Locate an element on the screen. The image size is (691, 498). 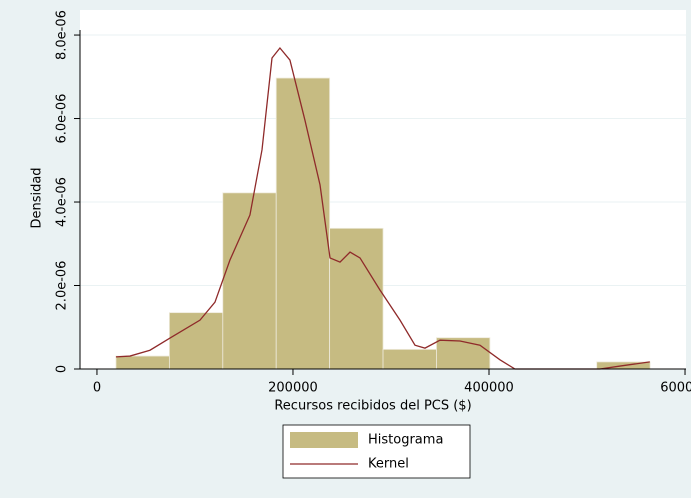
y-tick-label: 6.0e-06 is located at coordinates (62, 119).